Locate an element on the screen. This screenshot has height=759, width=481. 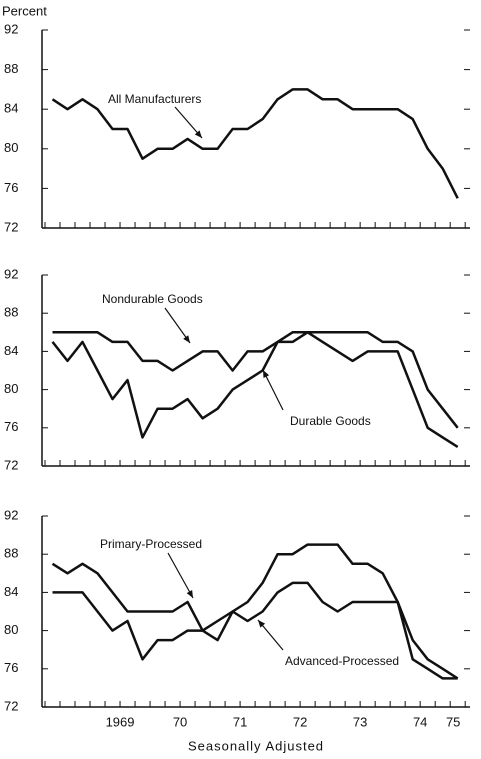
x-tick-label: 73 is located at coordinates (360, 721).